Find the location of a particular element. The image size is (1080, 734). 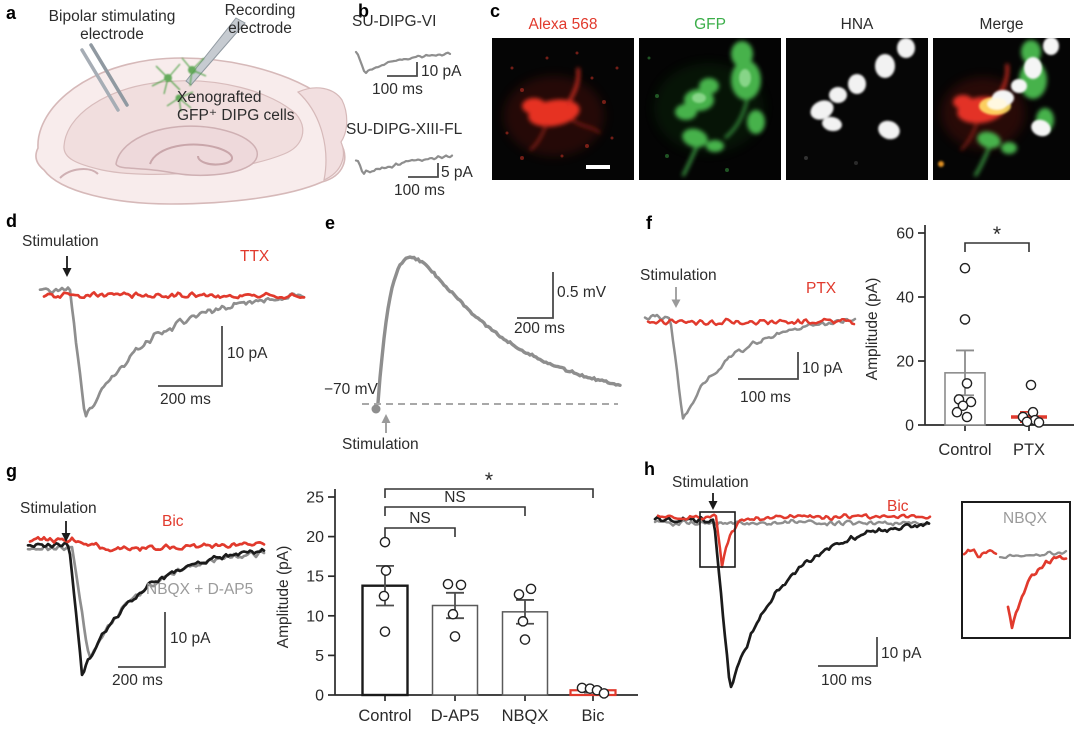

svg-text: 15 is located at coordinates (315, 577).